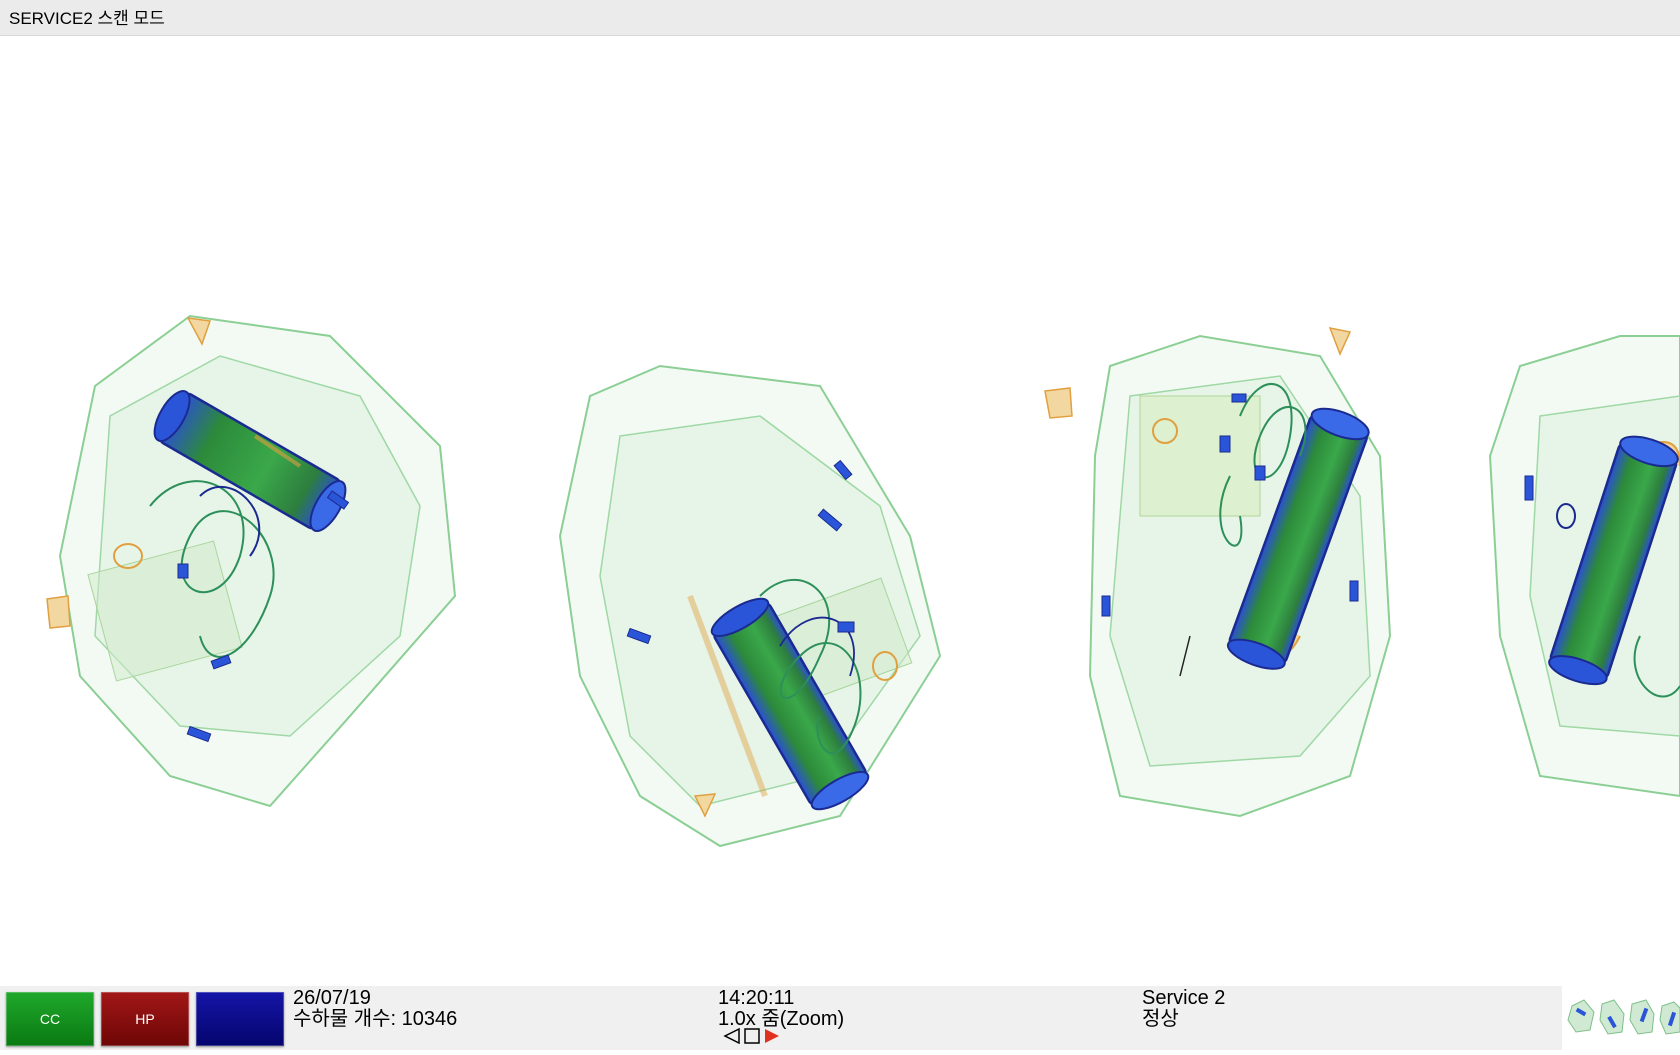 This screenshot has height=1055, width=1680. What do you see at coordinates (1160, 1019) in the screenshot?
I see `system-state: 정상` at bounding box center [1160, 1019].